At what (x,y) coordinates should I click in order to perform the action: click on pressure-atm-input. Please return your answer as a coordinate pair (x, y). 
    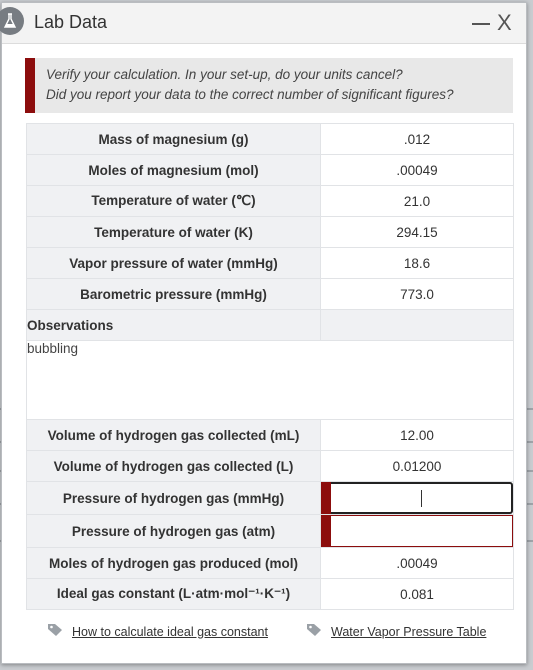
    Looking at the image, I should click on (417, 531).